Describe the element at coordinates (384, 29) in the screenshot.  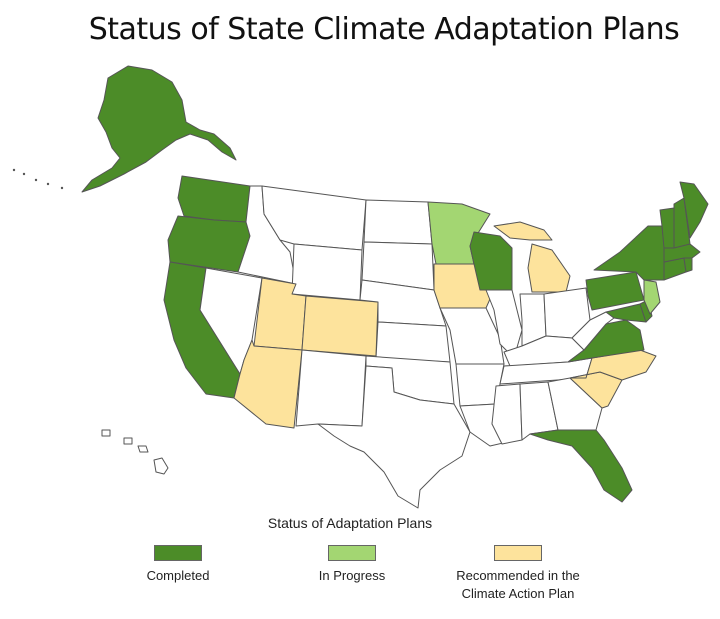
I see `map-title: Status of State Climate Adaptation Plans` at that location.